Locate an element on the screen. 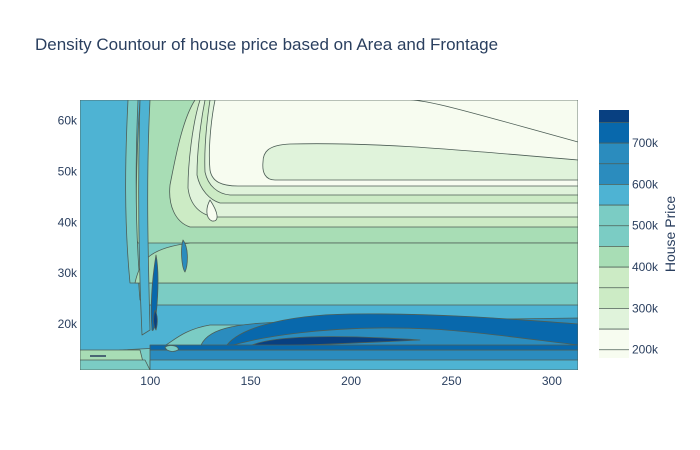 The width and height of the screenshot is (700, 450). colorbar-title: House Price is located at coordinates (670, 234).